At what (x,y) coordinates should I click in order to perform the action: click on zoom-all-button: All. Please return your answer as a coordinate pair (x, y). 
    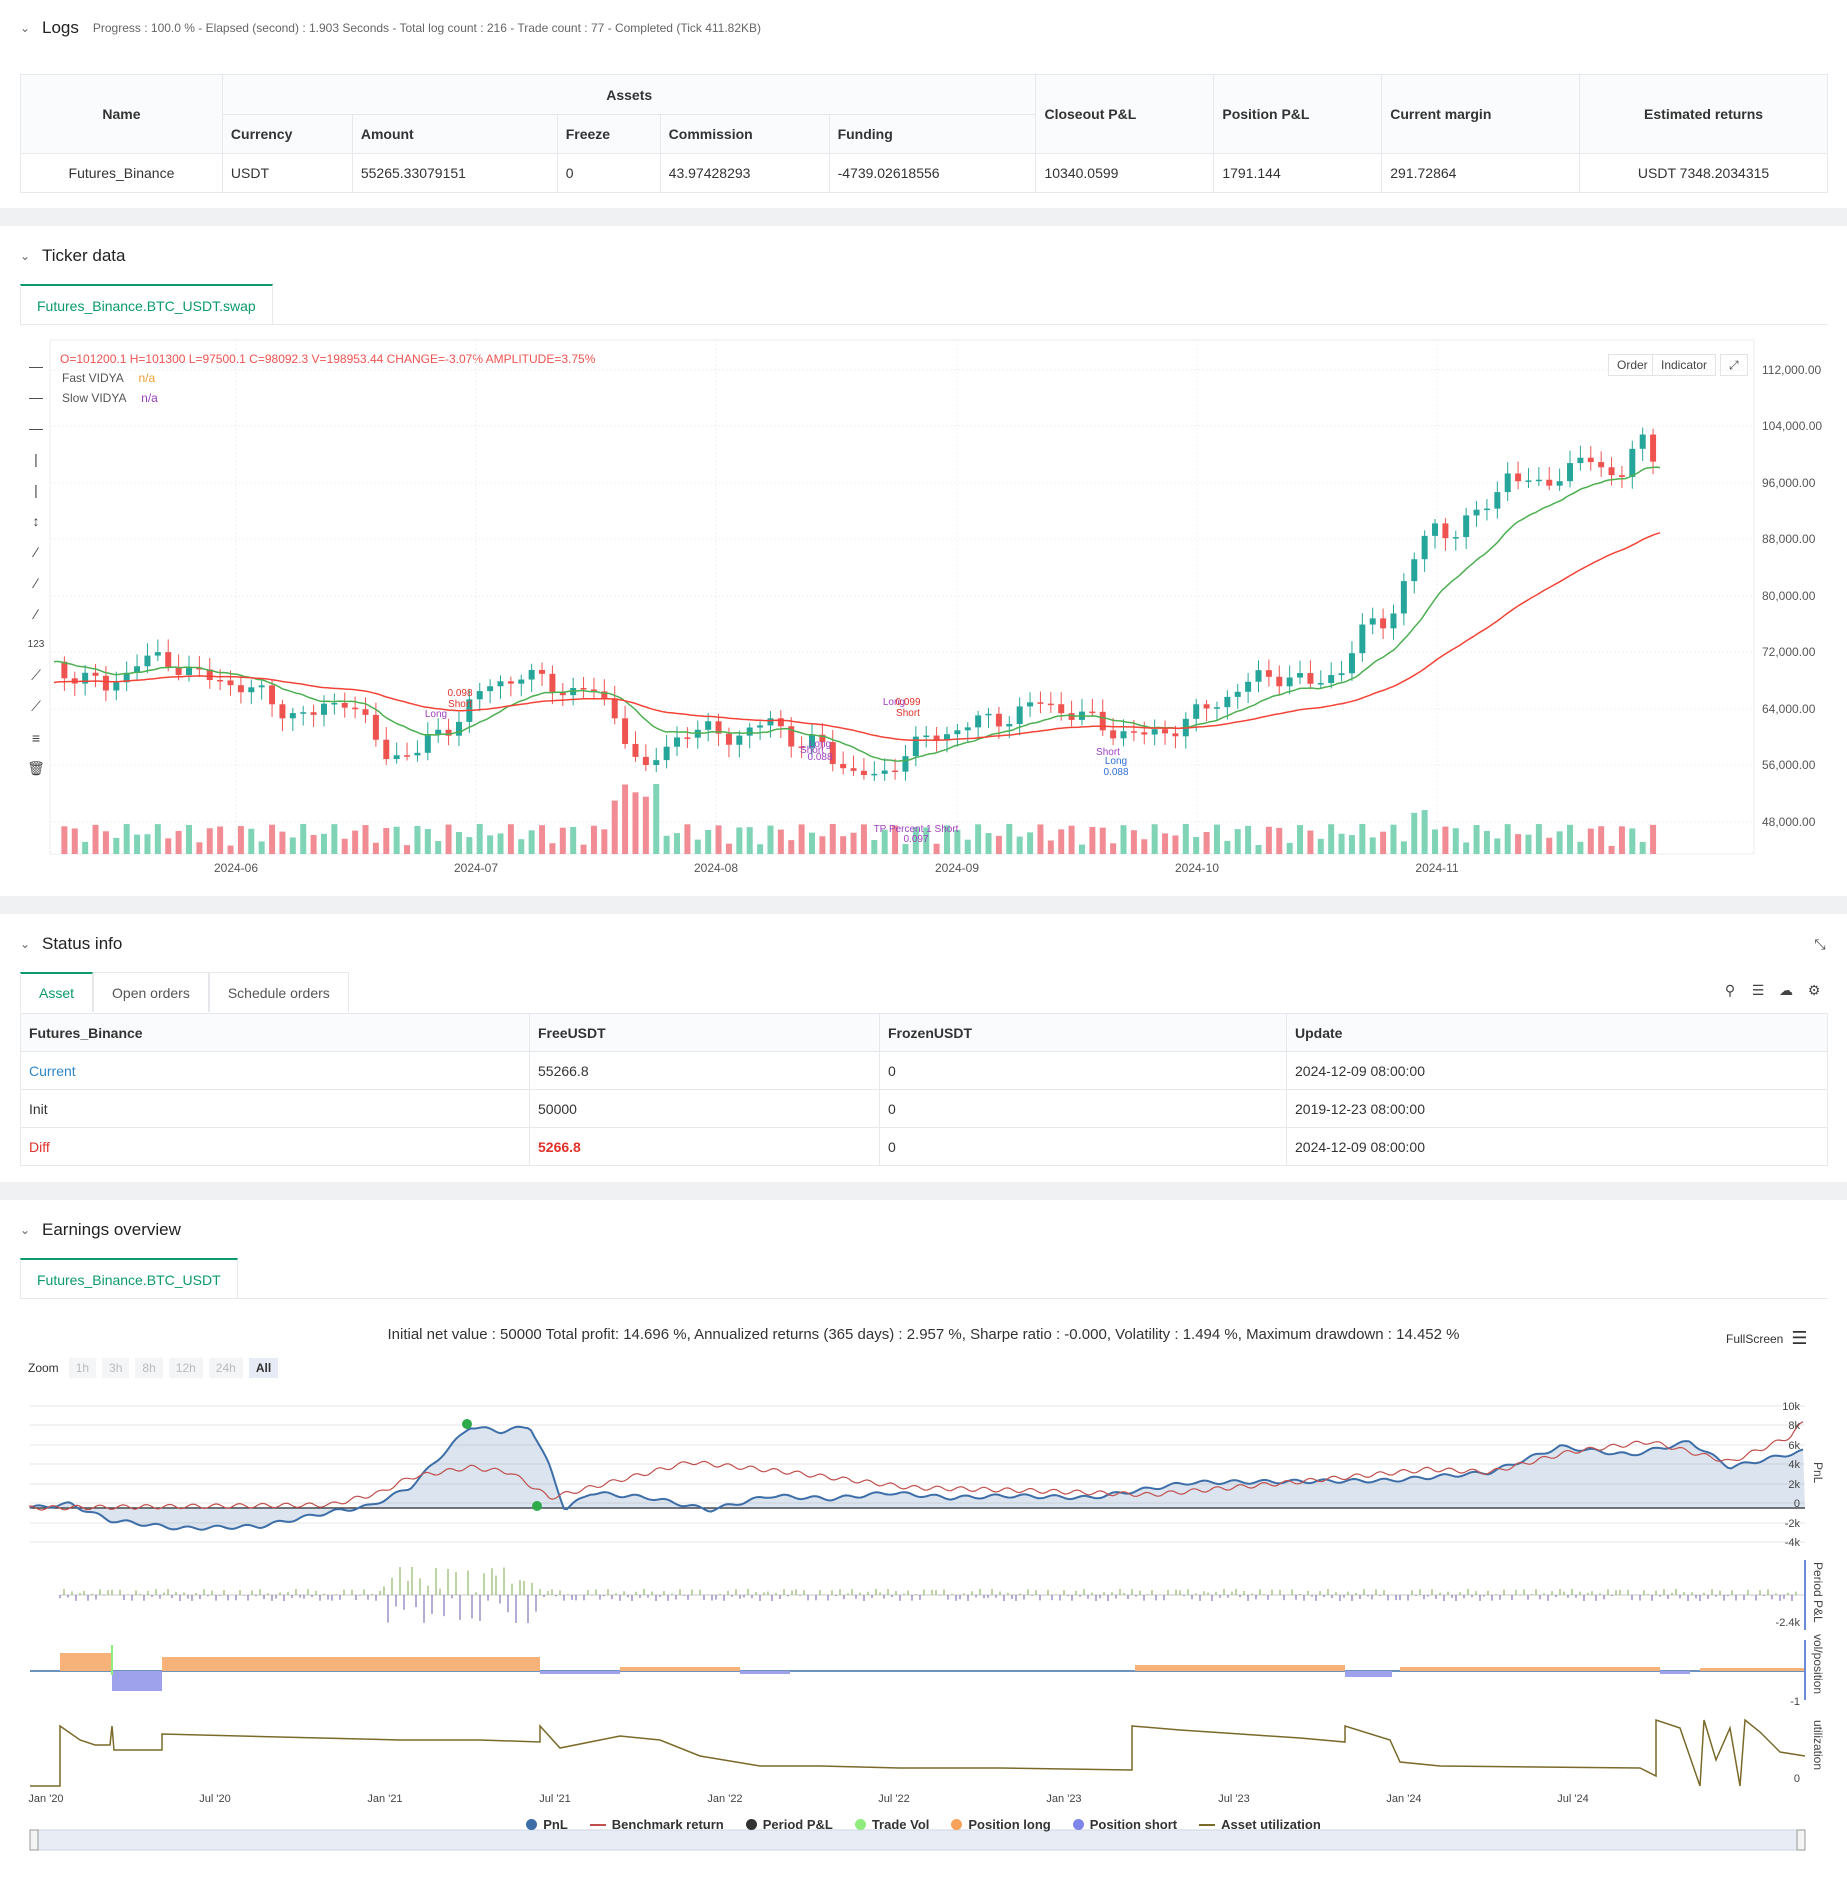
    Looking at the image, I should click on (263, 1368).